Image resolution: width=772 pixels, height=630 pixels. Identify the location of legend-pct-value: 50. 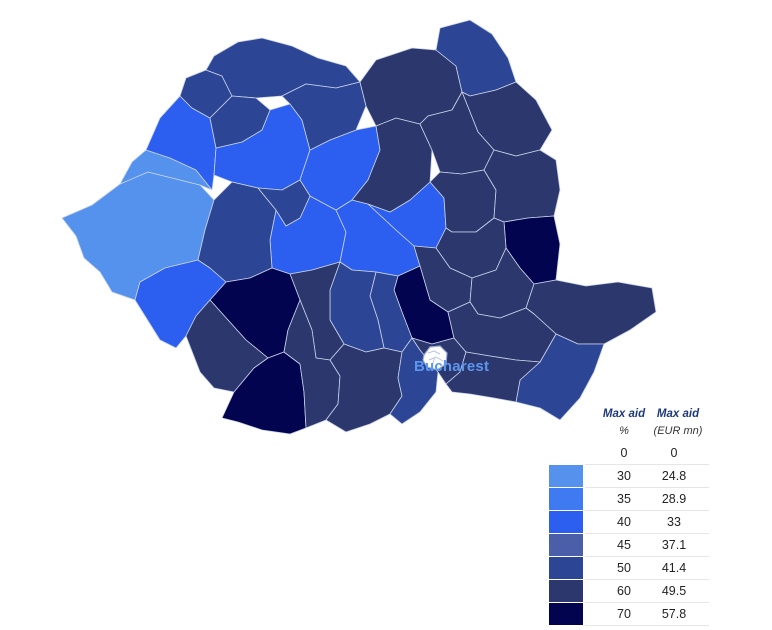
(624, 568).